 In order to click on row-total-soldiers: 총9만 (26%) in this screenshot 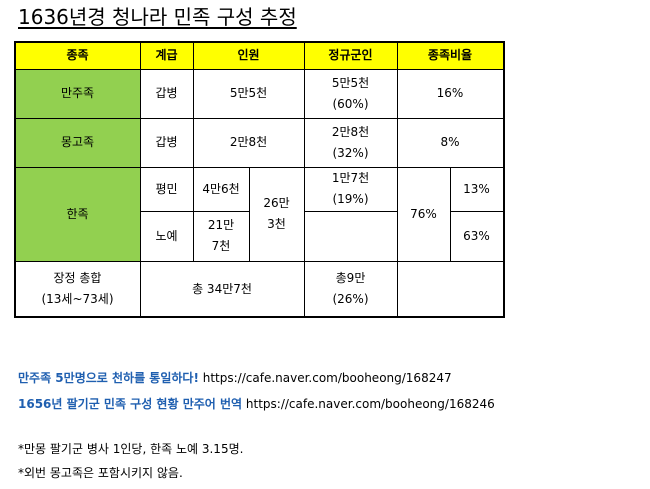, I will do `click(350, 289)`.